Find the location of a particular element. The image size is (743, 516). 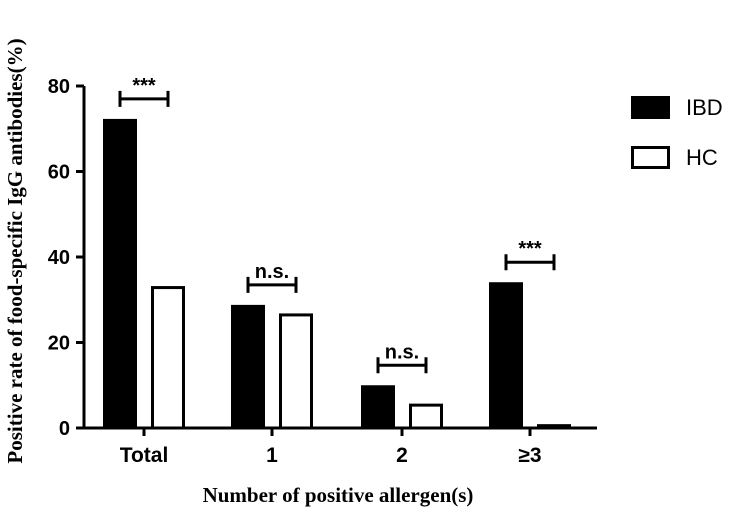

y-tick-label: 40 is located at coordinates (59, 258).